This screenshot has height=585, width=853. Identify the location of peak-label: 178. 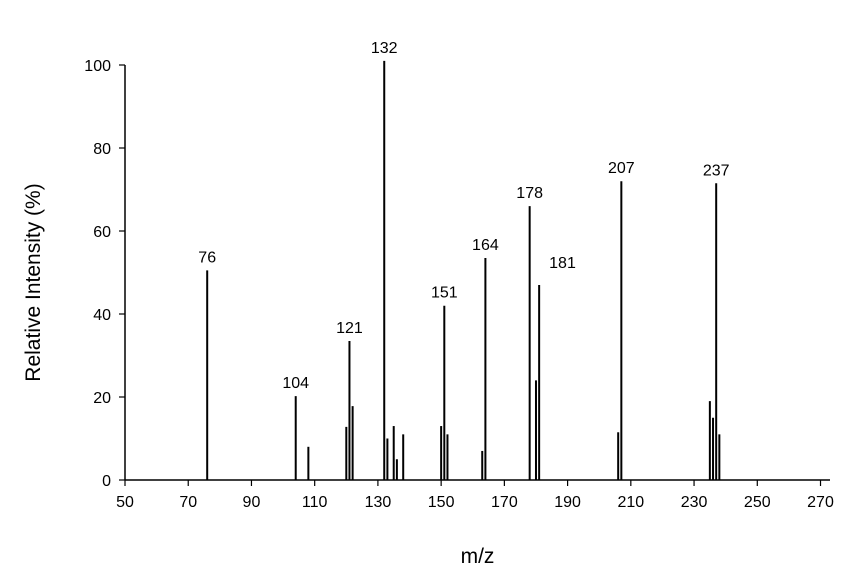
(529, 193).